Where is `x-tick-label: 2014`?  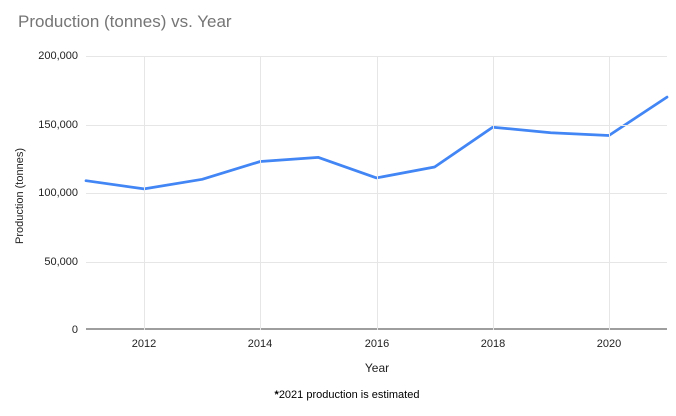 x-tick-label: 2014 is located at coordinates (260, 344).